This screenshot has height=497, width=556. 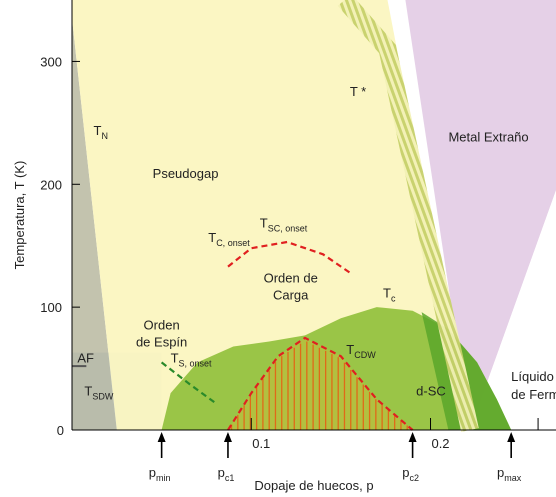 I want to click on marker-label-min: pmin, so click(x=160, y=474).